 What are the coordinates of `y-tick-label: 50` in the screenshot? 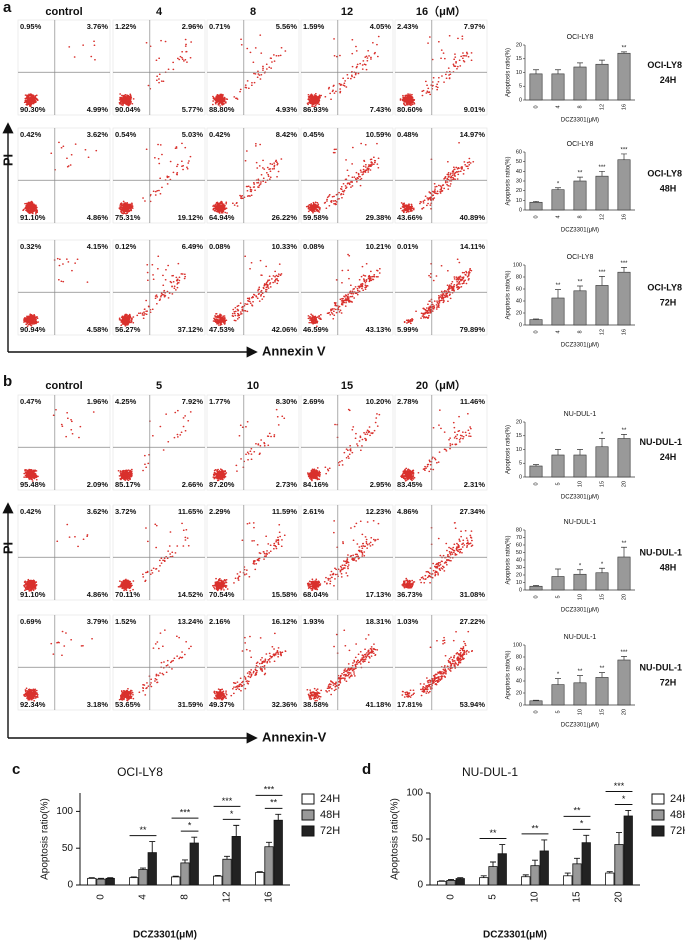 It's located at (519, 553).